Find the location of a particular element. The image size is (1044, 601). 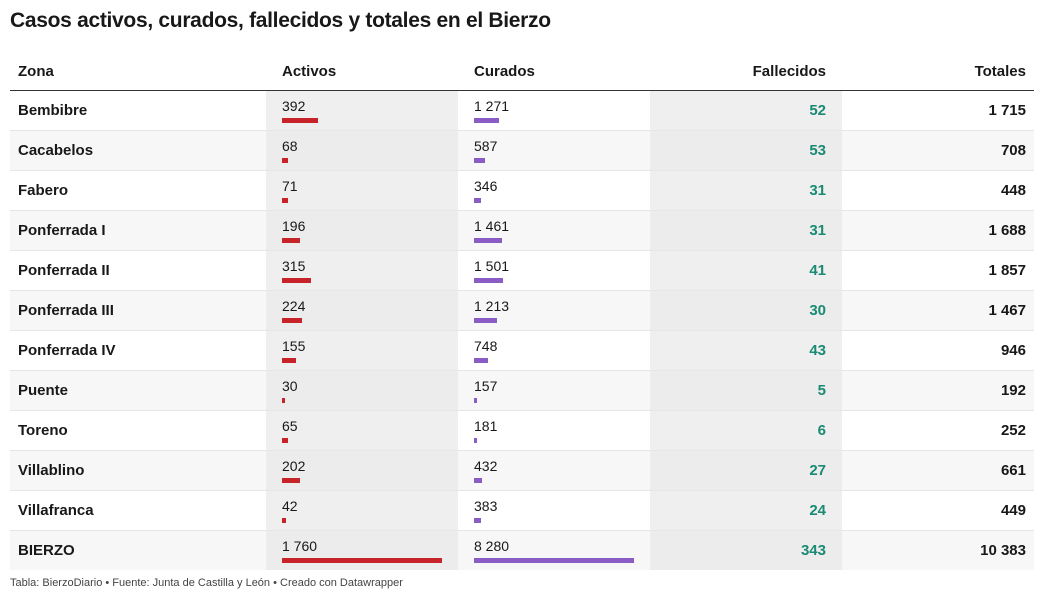

activos-value: 30 is located at coordinates (290, 386).